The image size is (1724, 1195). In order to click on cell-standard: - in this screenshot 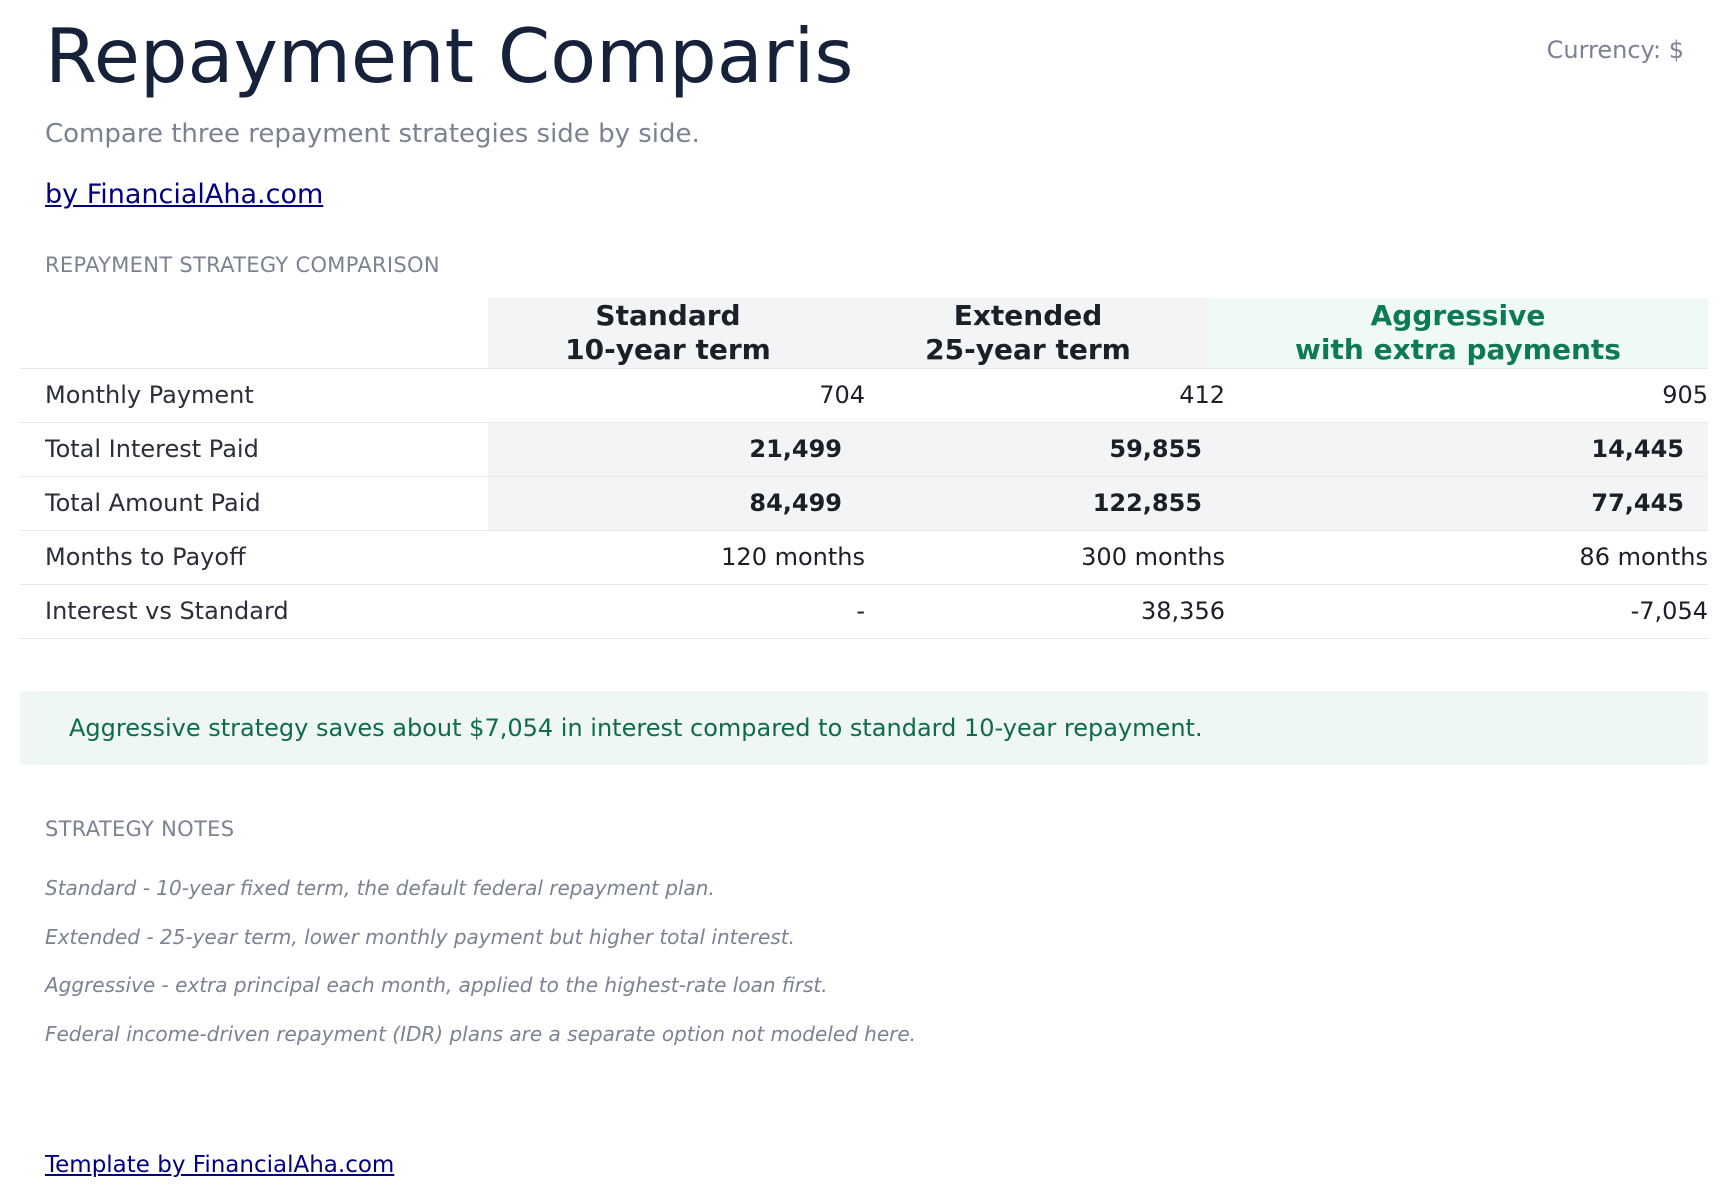, I will do `click(860, 611)`.